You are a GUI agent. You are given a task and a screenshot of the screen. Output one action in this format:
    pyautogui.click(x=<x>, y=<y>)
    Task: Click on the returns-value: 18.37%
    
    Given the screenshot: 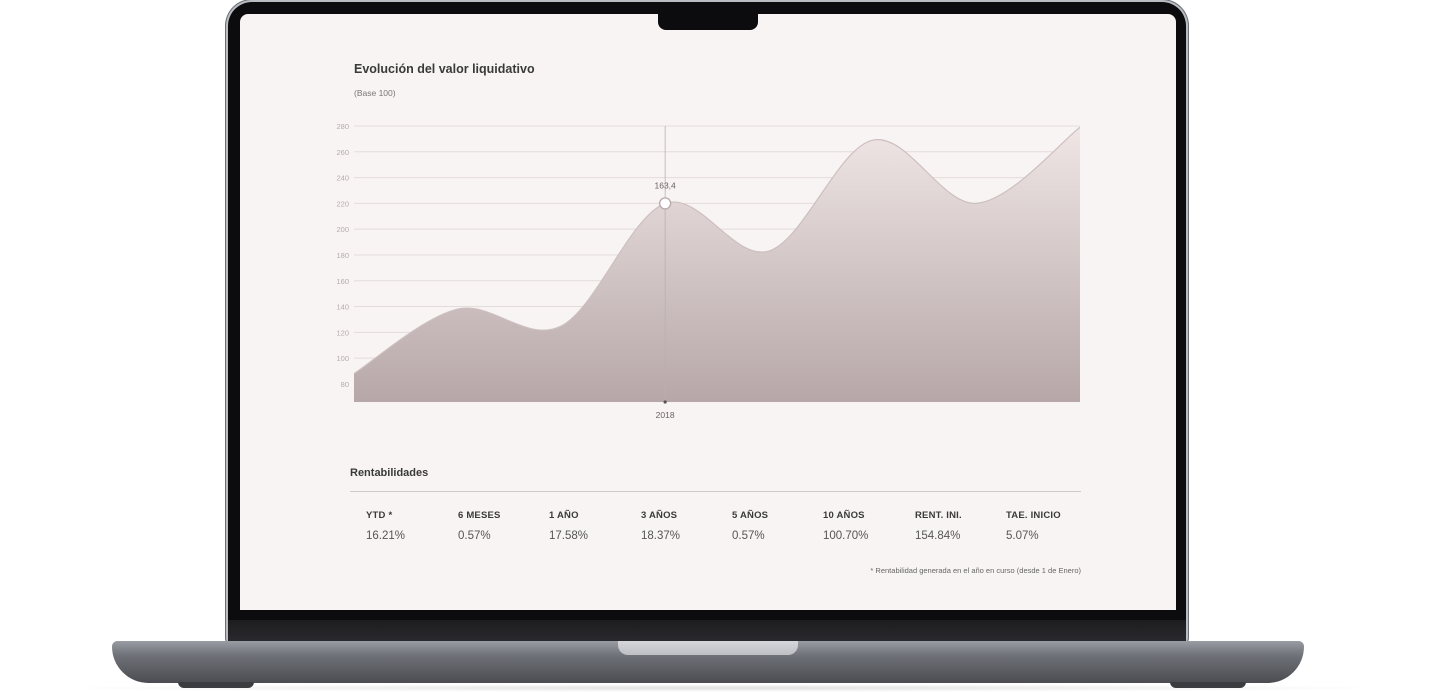 What is the action you would take?
    pyautogui.click(x=661, y=536)
    